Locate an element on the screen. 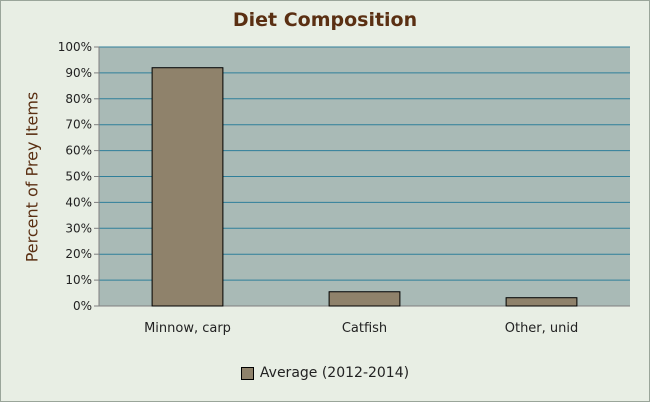 This screenshot has width=650, height=402. x-category-label: Minnow, carp is located at coordinates (187, 328).